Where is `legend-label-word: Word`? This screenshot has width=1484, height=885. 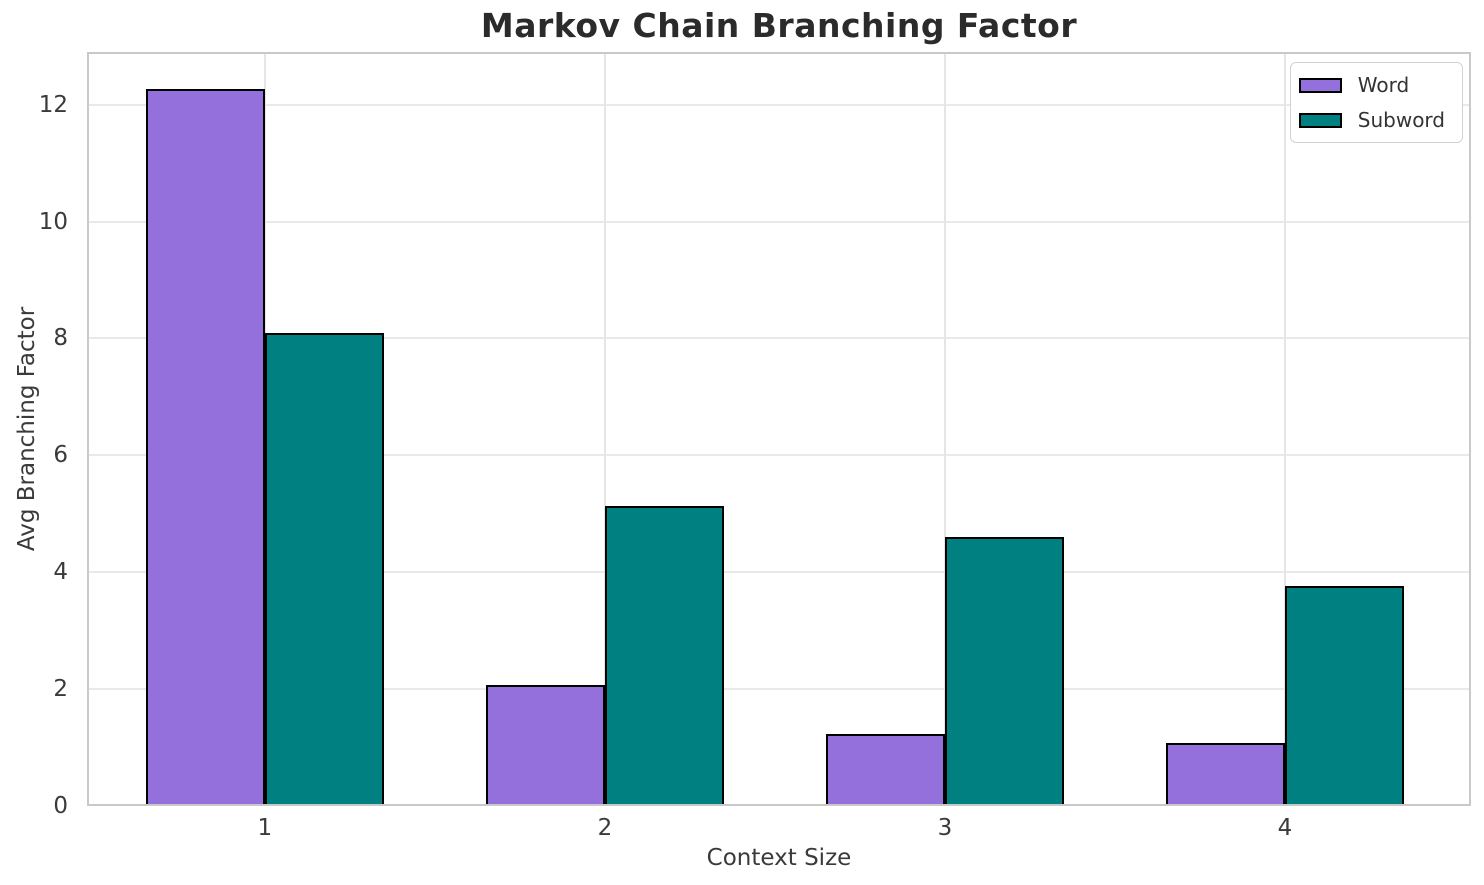
legend-label-word: Word is located at coordinates (1383, 85).